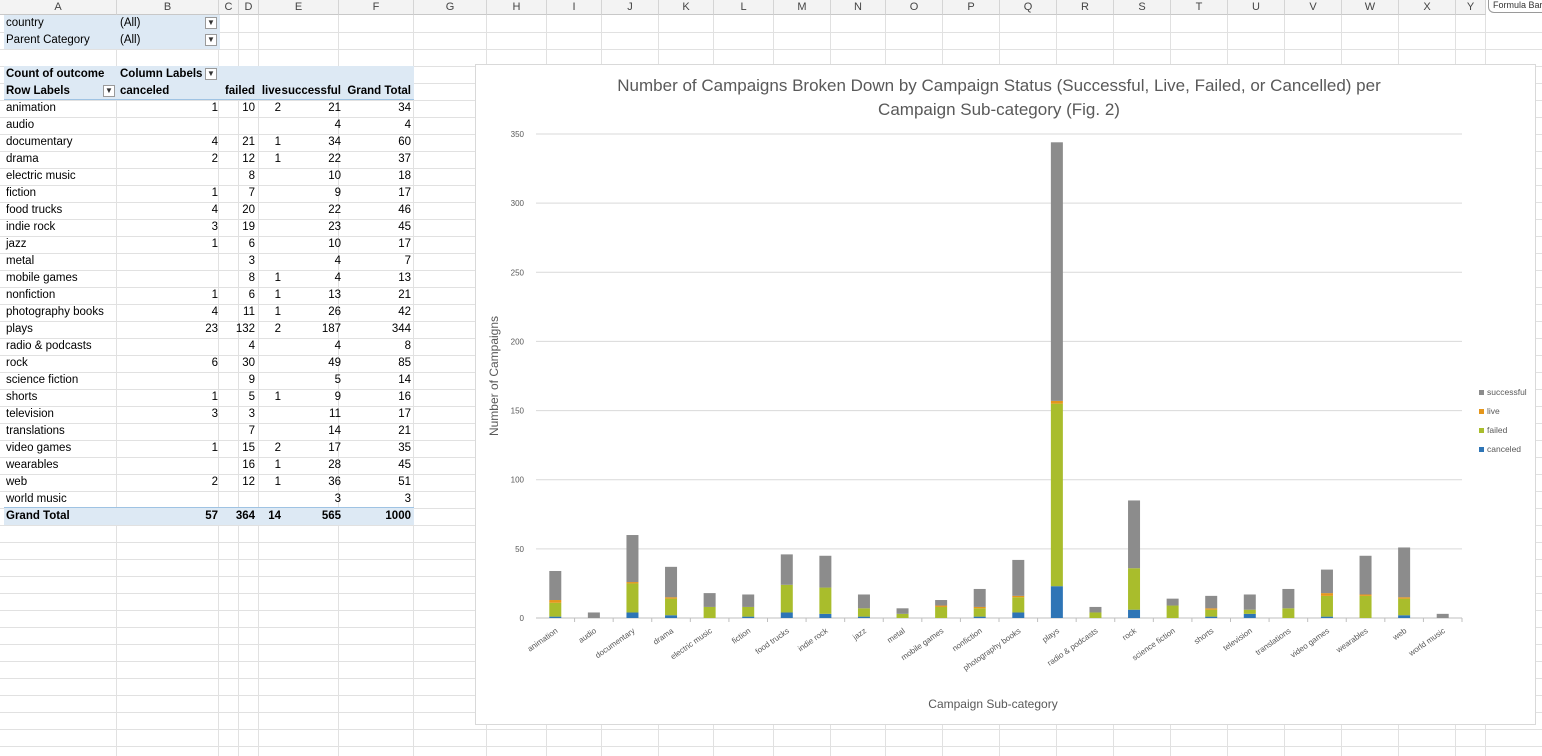  What do you see at coordinates (744, 7) in the screenshot?
I see `column-header-l: L` at bounding box center [744, 7].